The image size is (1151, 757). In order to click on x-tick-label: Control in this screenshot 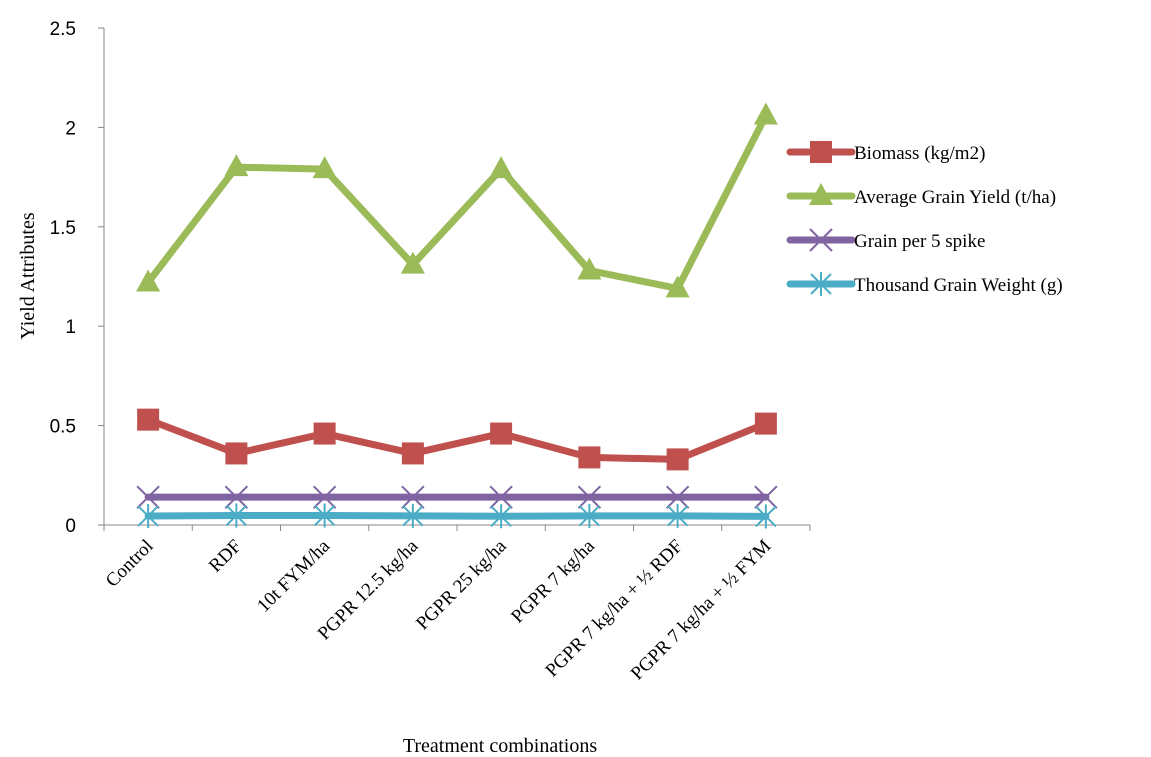, I will do `click(130, 564)`.